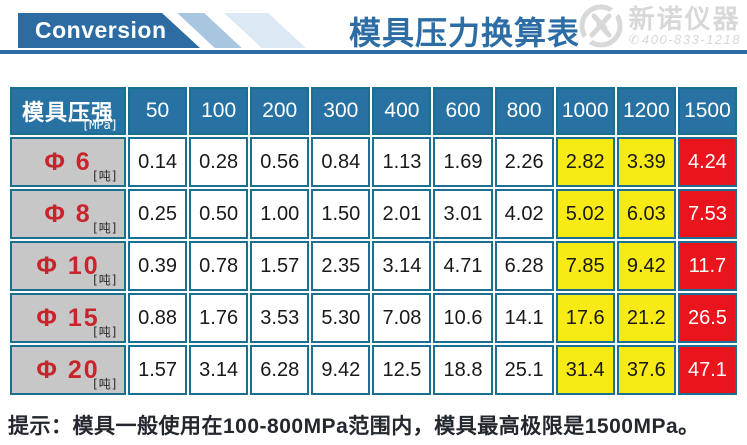 This screenshot has width=747, height=445. Describe the element at coordinates (646, 370) in the screenshot. I see `value-cell: 37.6` at that location.